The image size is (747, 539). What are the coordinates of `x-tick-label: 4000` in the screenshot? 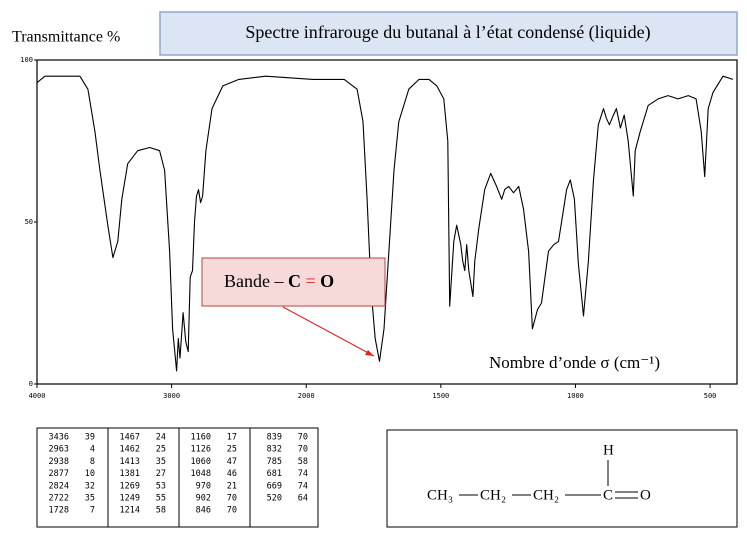 It's located at (37, 396).